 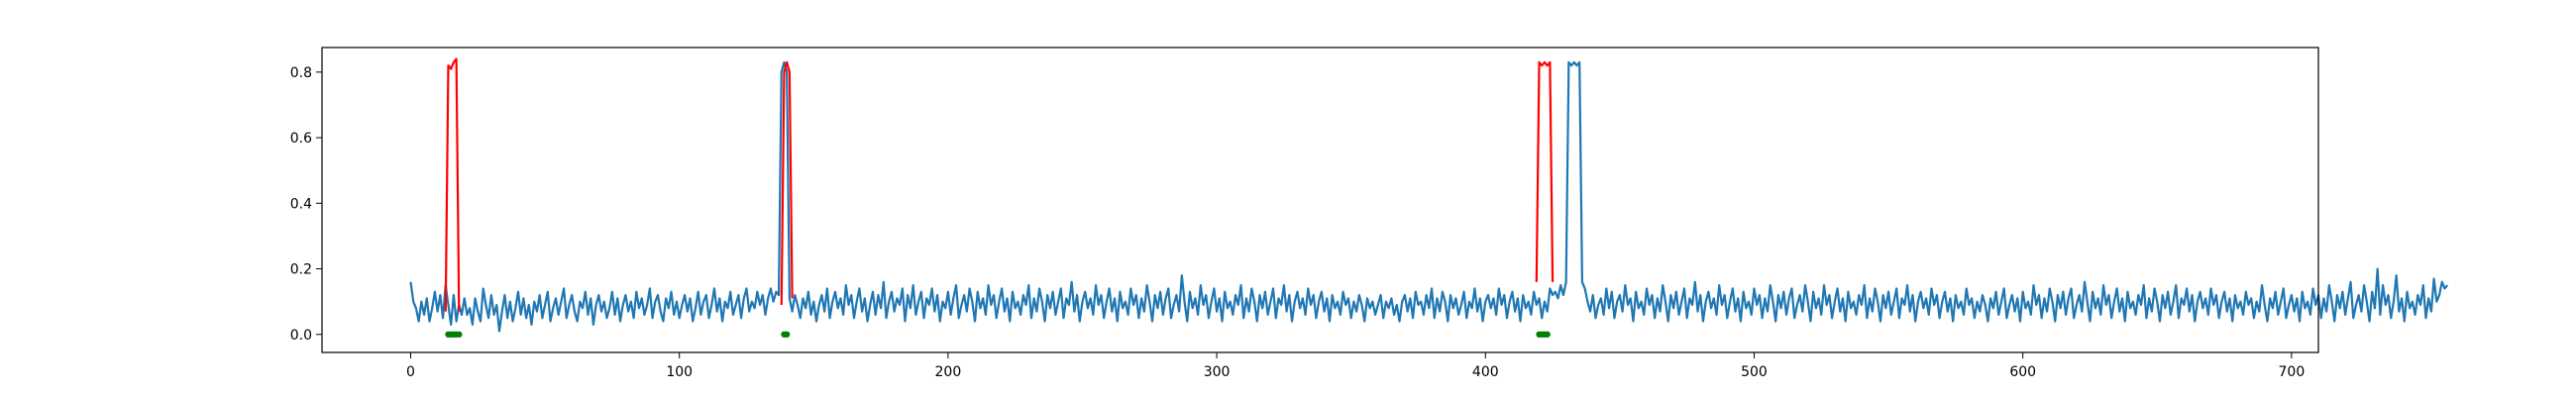 What do you see at coordinates (453, 184) in the screenshot?
I see `series-1-line` at bounding box center [453, 184].